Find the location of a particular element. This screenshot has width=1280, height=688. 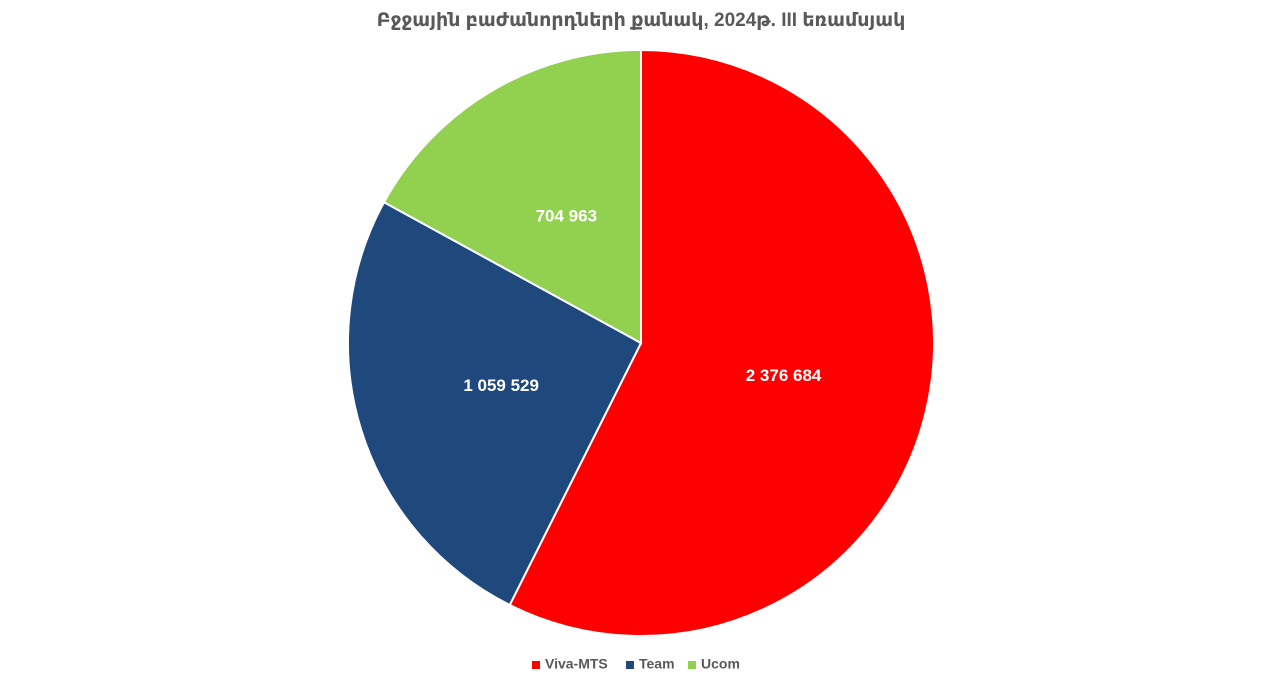

legend-label: Ucom is located at coordinates (720, 664).